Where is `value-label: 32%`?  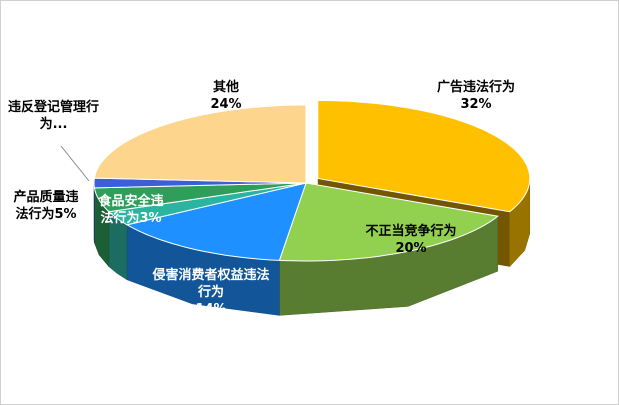 value-label: 32% is located at coordinates (476, 104).